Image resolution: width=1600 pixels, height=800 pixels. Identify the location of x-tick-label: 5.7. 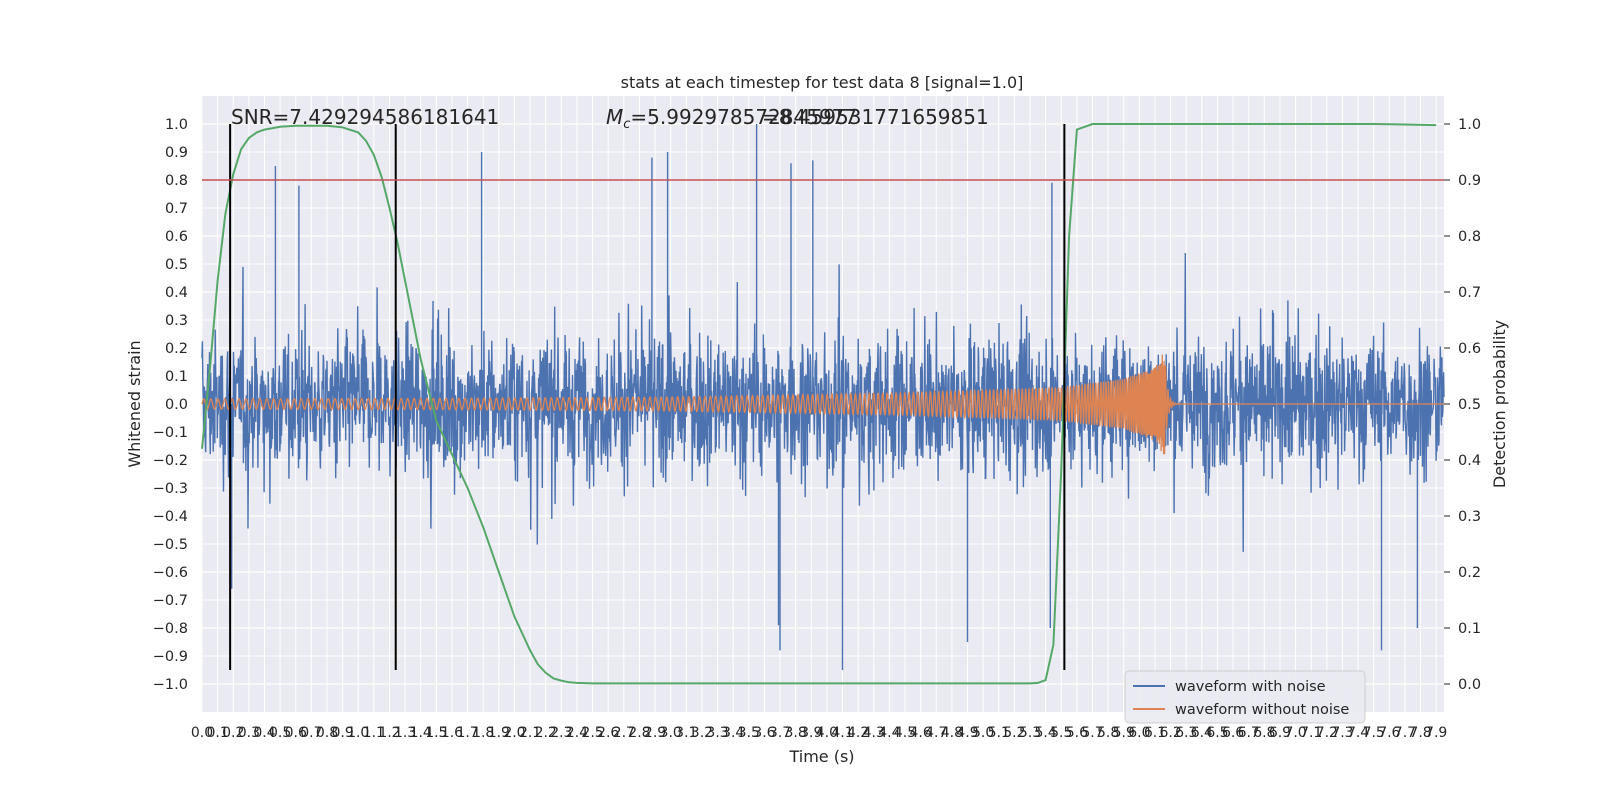
(1092, 733).